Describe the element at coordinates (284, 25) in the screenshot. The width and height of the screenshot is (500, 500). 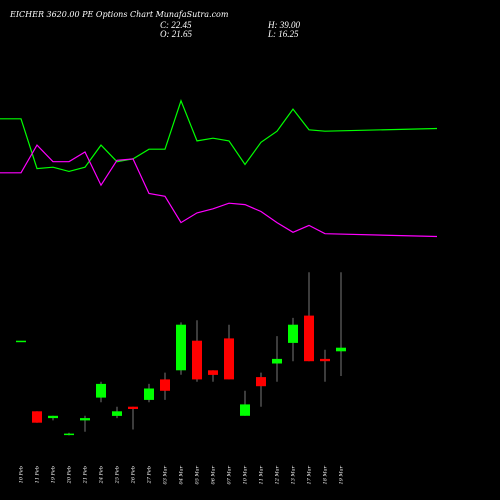
I see `high-value: H: 39.00` at that location.